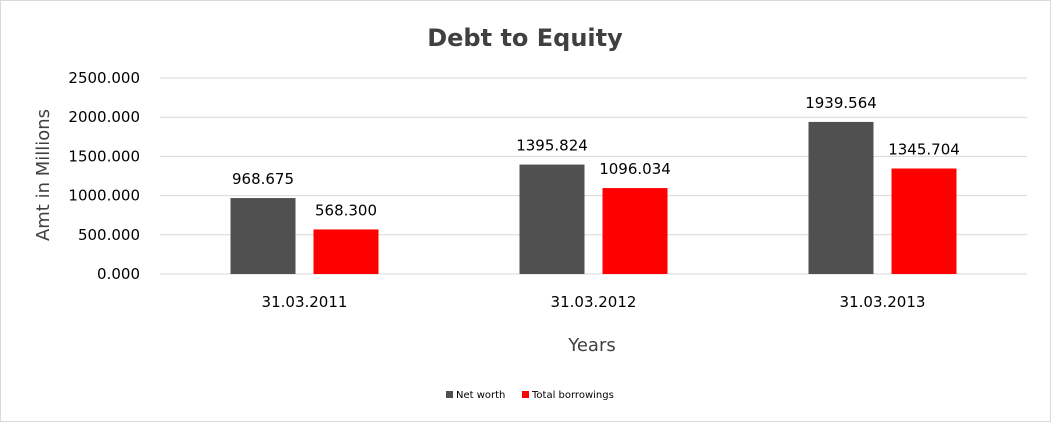 Image resolution: width=1051 pixels, height=422 pixels. I want to click on legend-entry: Total borrowings, so click(572, 395).